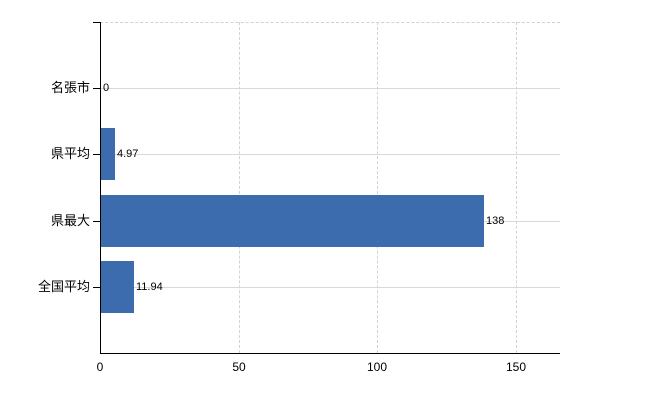 This screenshot has width=650, height=400. I want to click on bar-value-label: 4.97, so click(128, 154).